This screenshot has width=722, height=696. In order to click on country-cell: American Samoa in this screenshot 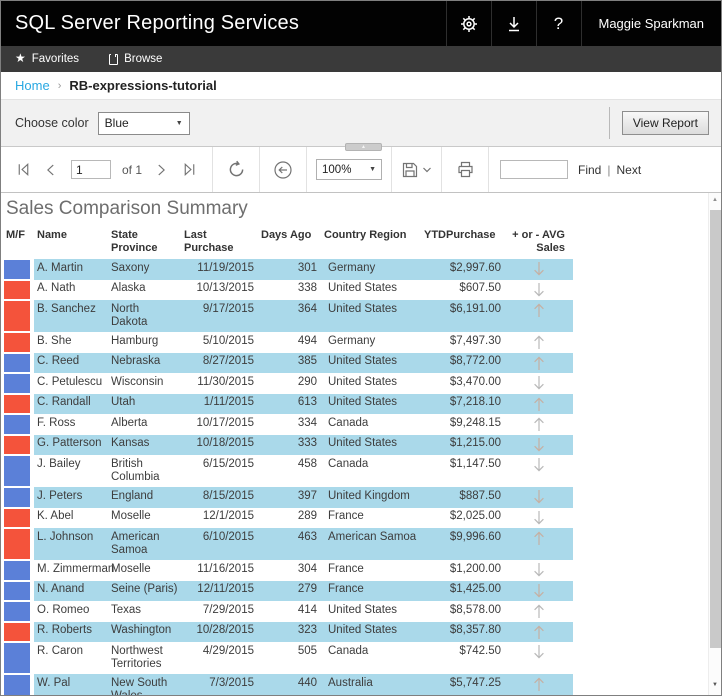, I will do `click(371, 544)`.